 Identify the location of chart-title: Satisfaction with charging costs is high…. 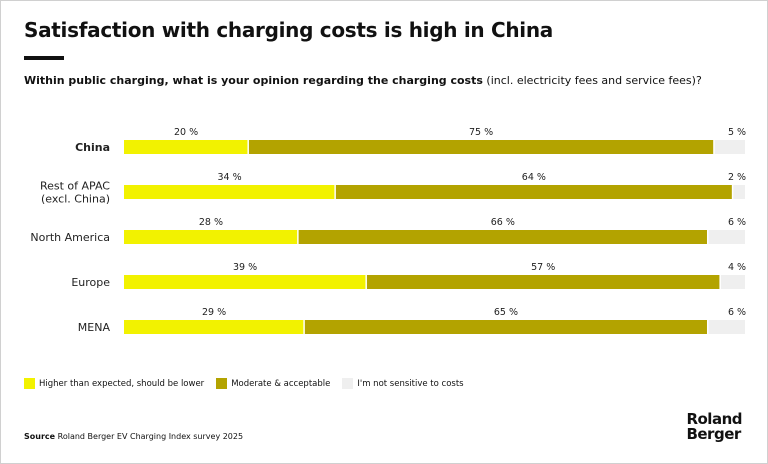
(288, 30).